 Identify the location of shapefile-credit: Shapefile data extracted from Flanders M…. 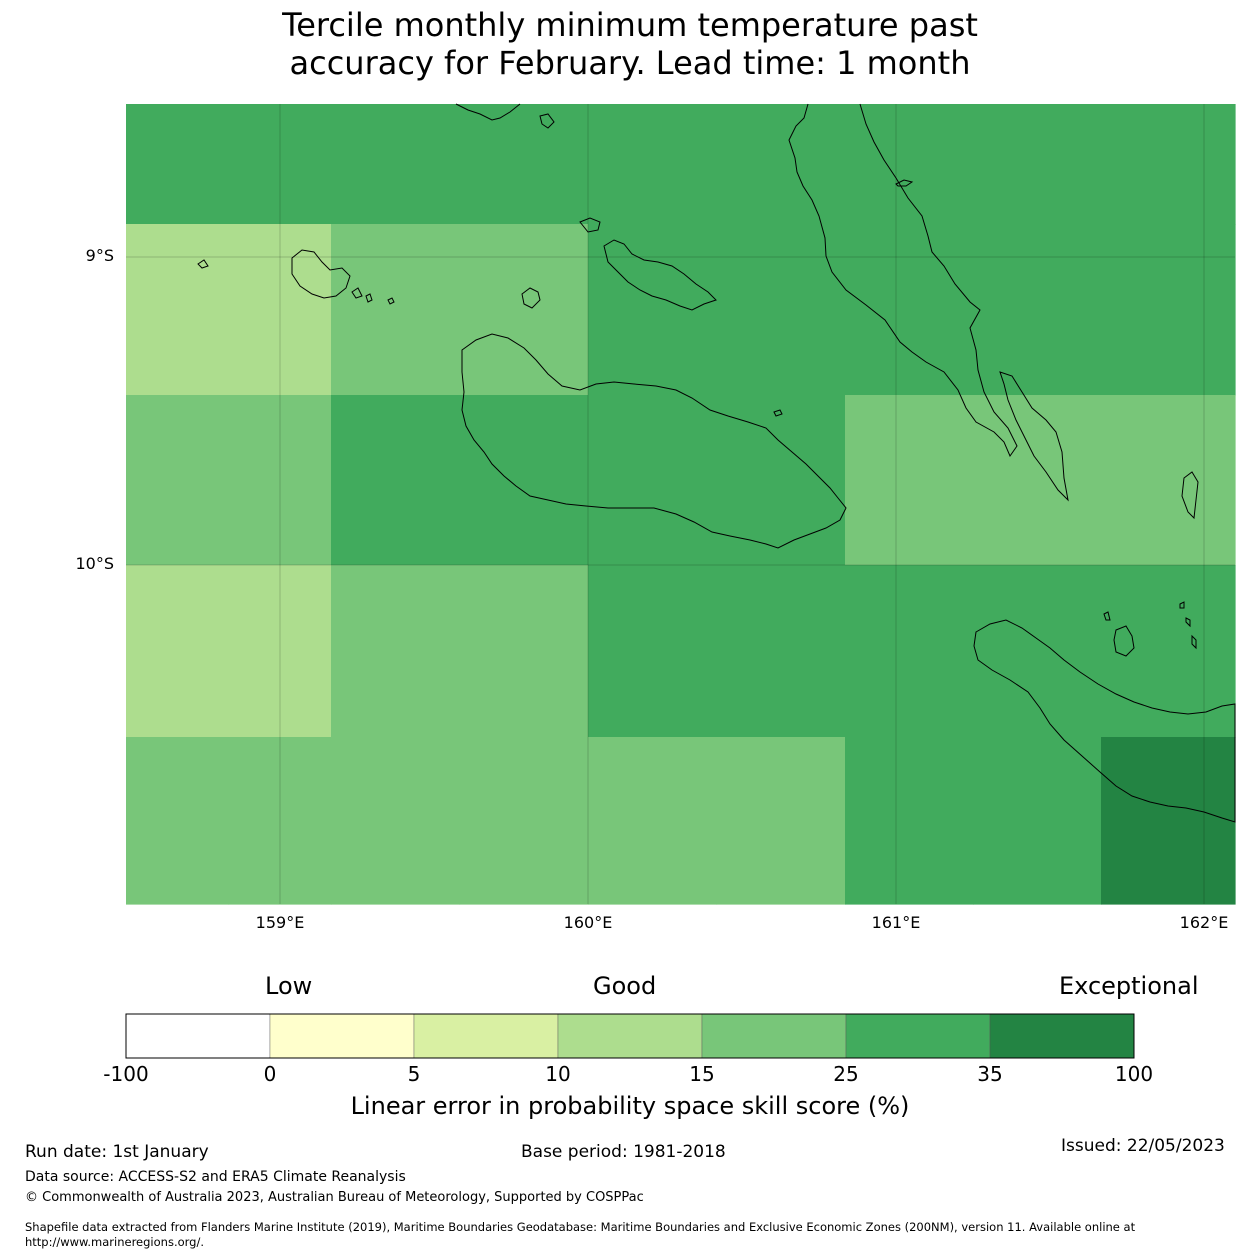
(580, 1227).